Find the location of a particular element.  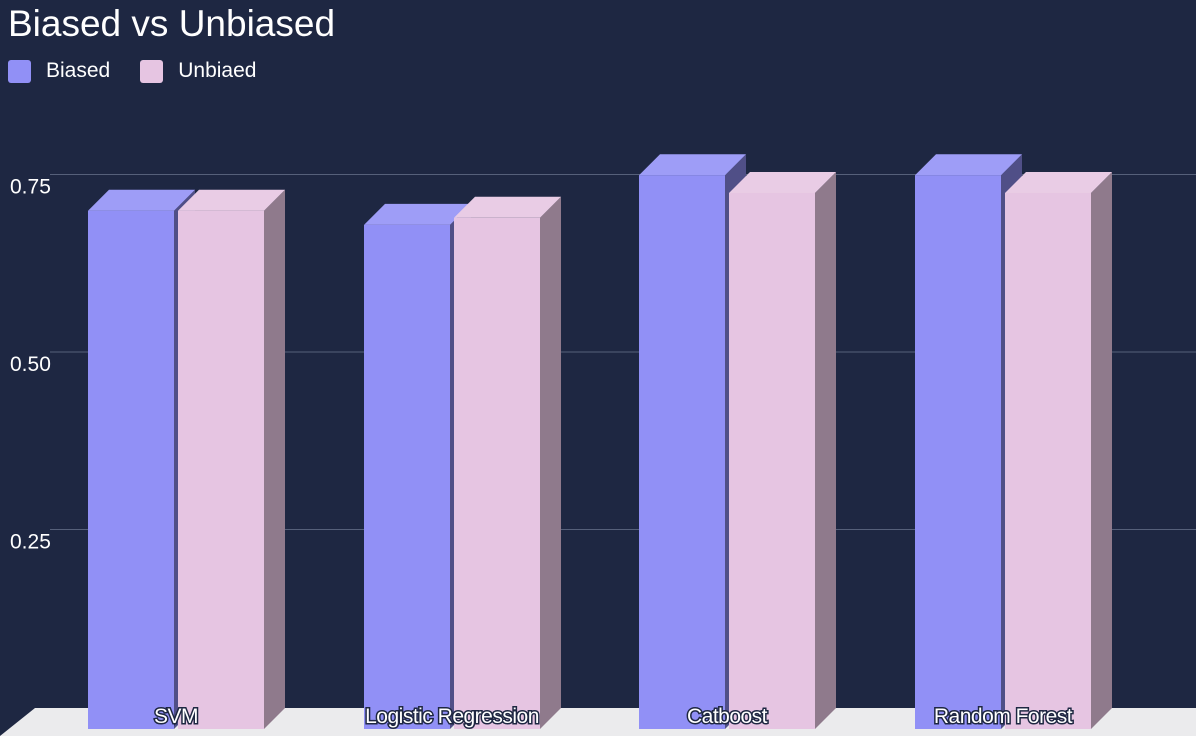

bar-unbiased-svm-side is located at coordinates (274, 459).